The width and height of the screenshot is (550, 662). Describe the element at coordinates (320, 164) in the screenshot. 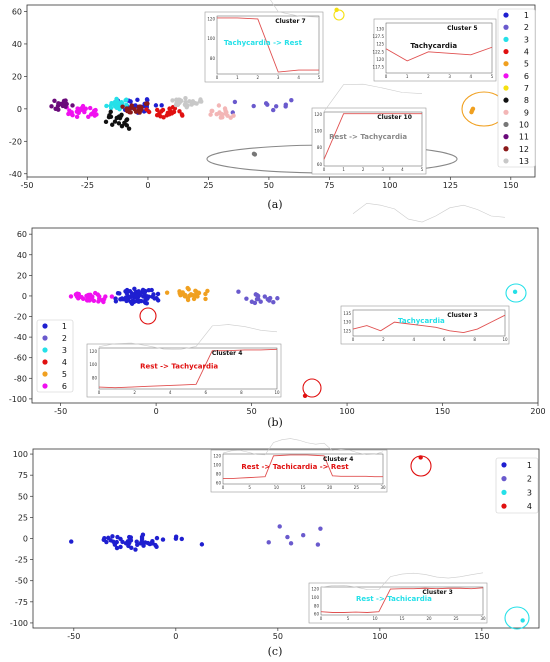

I see `inset-y-tick: 60` at that location.